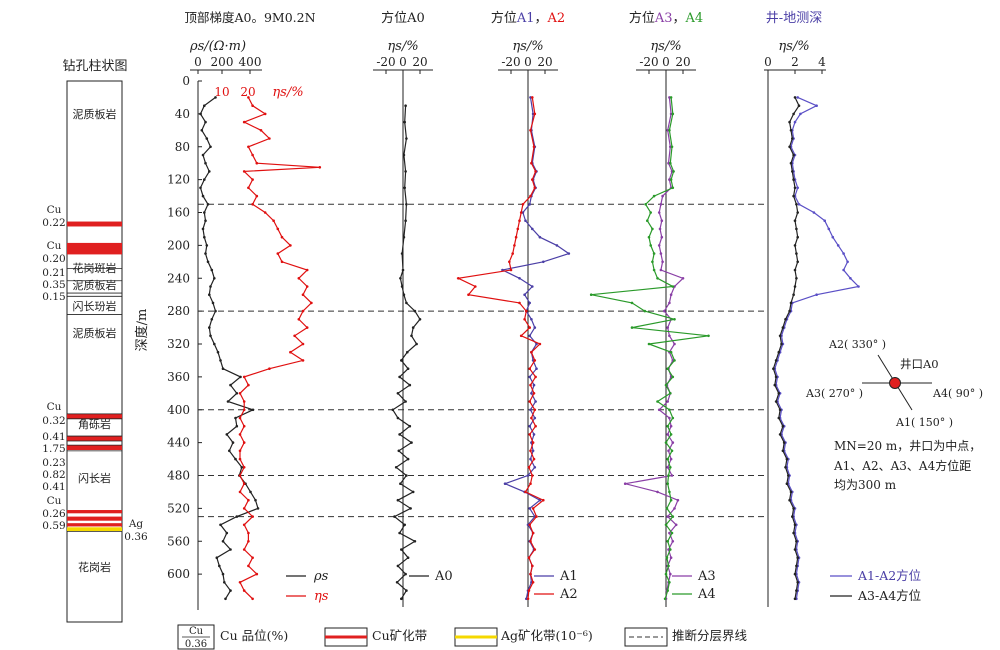  I want to click on cu-grade-label: 0.20, so click(53, 259).